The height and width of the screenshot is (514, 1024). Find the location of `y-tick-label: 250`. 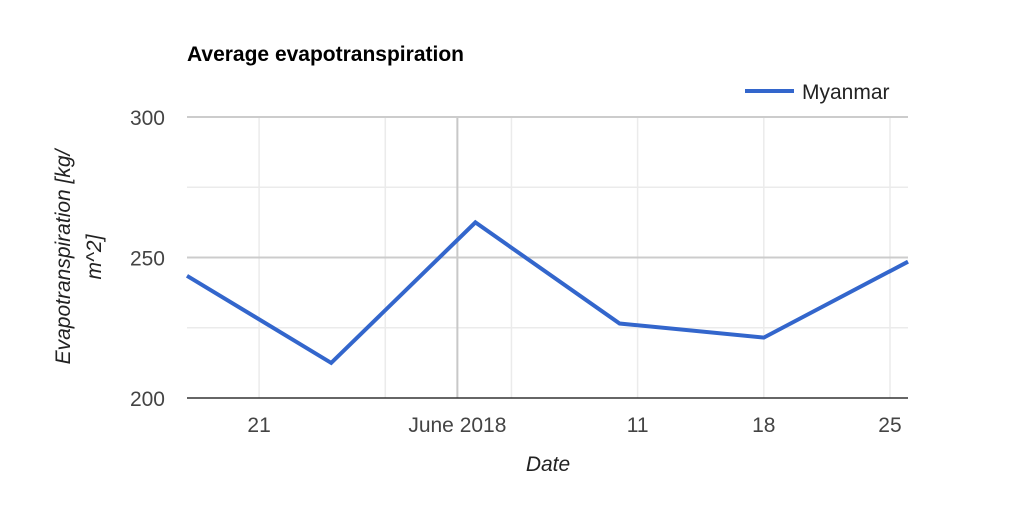

y-tick-label: 250 is located at coordinates (147, 259).